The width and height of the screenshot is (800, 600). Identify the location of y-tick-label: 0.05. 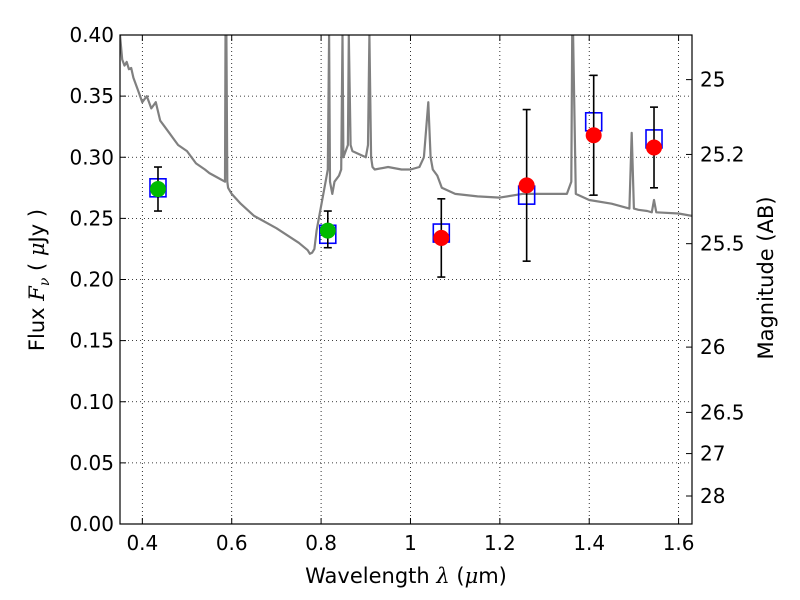
(91, 463).